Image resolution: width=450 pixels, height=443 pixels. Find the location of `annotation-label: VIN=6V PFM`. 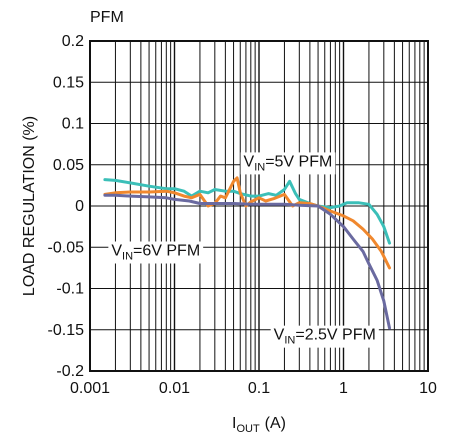

annotation-label: VIN=6V PFM is located at coordinates (155, 253).